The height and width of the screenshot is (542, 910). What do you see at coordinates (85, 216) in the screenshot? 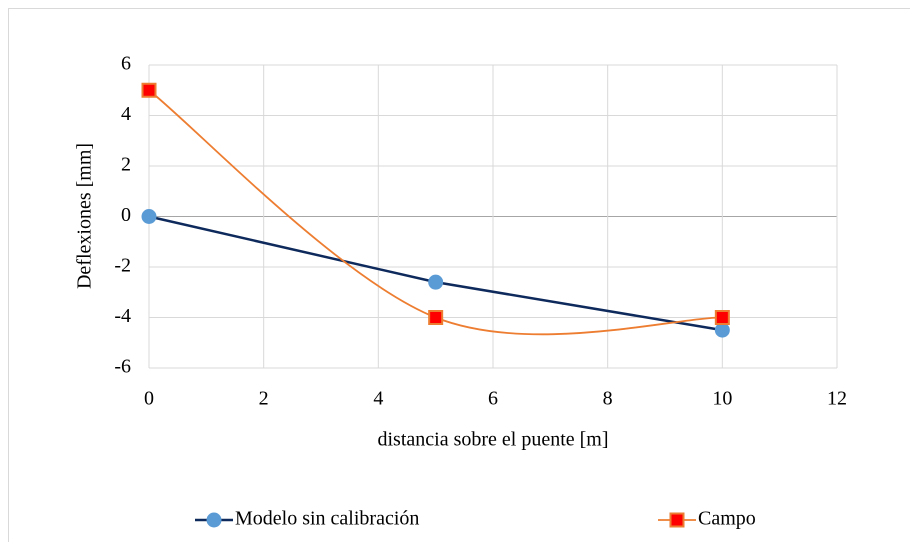
I see `y-axis-label: Deflexiones [mm]` at bounding box center [85, 216].